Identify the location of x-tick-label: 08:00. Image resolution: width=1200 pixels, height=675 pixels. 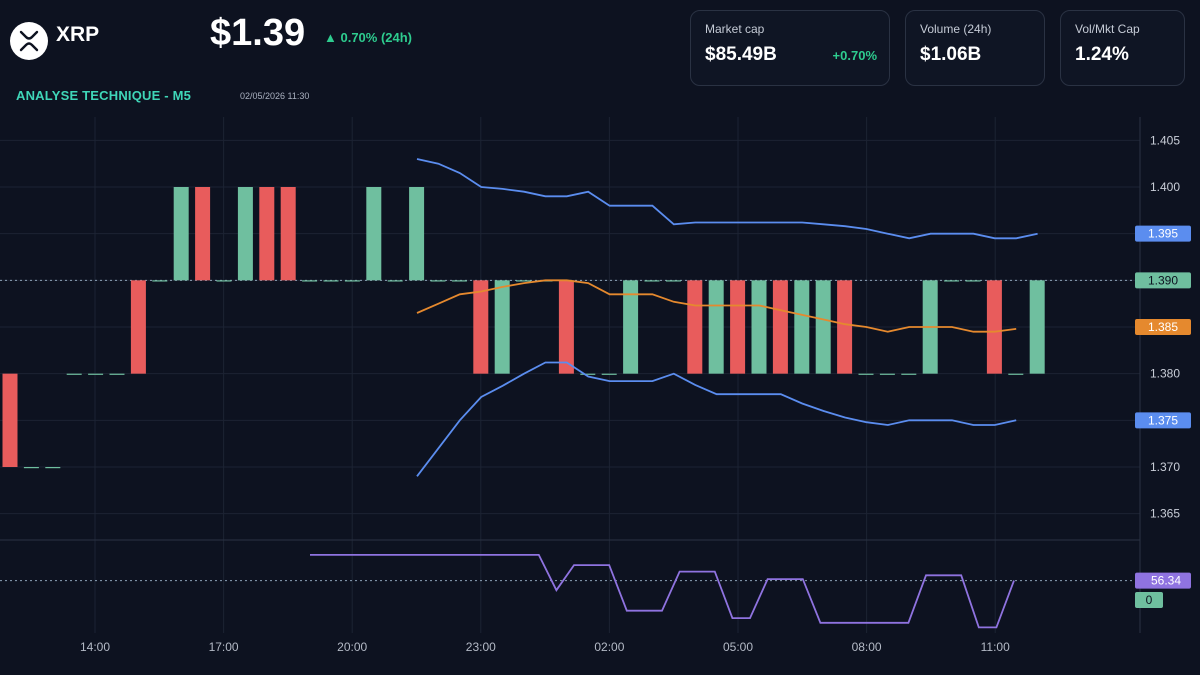
(867, 647).